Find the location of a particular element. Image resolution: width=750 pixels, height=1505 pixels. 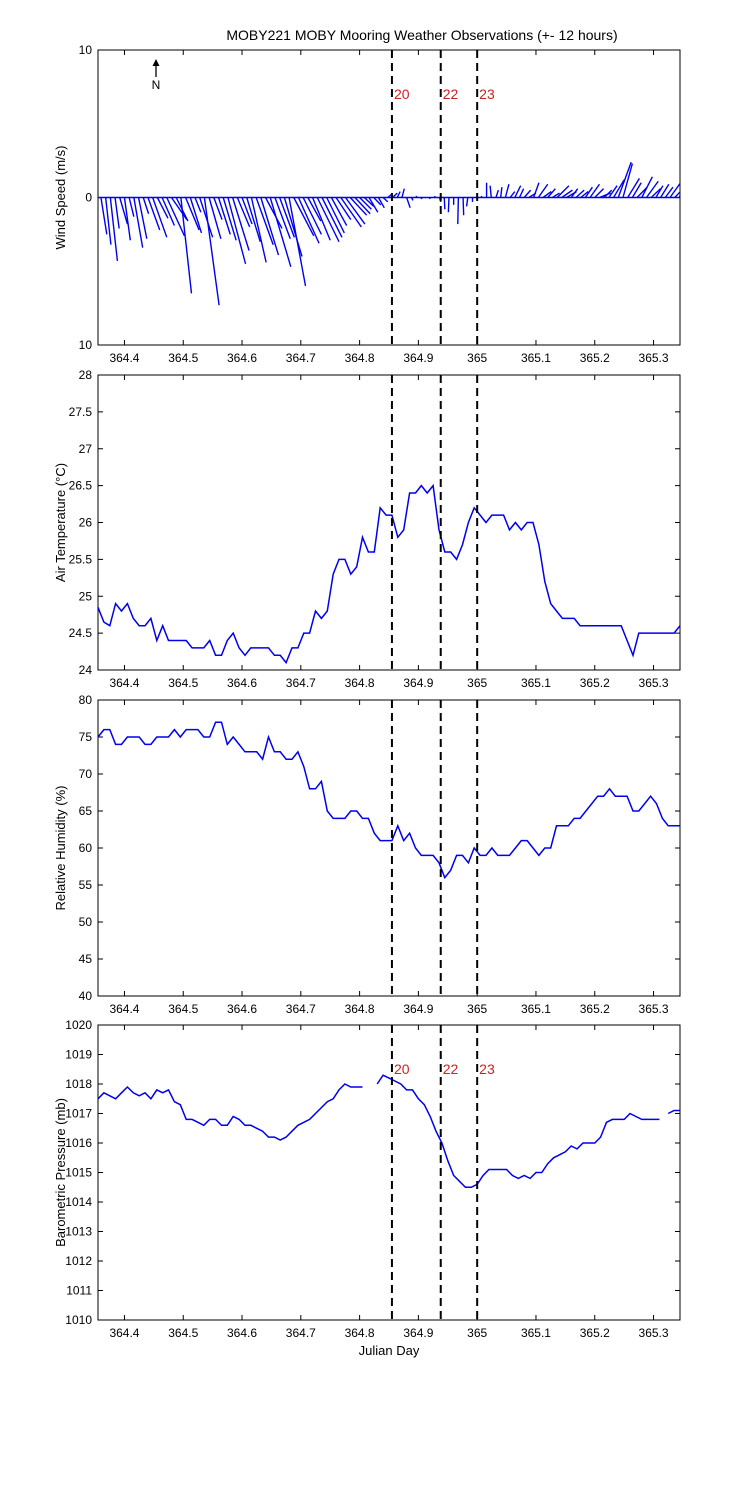

x-axis-label: Julian Day is located at coordinates (389, 1350).